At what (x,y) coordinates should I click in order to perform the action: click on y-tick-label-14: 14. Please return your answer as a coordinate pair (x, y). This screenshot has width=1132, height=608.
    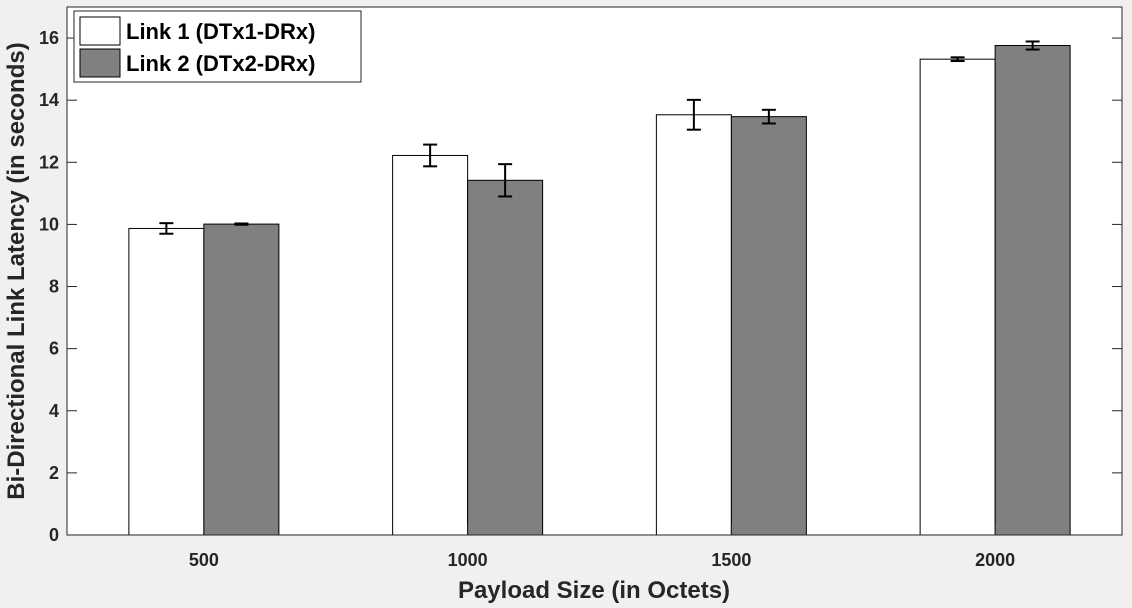
    Looking at the image, I should click on (49, 100).